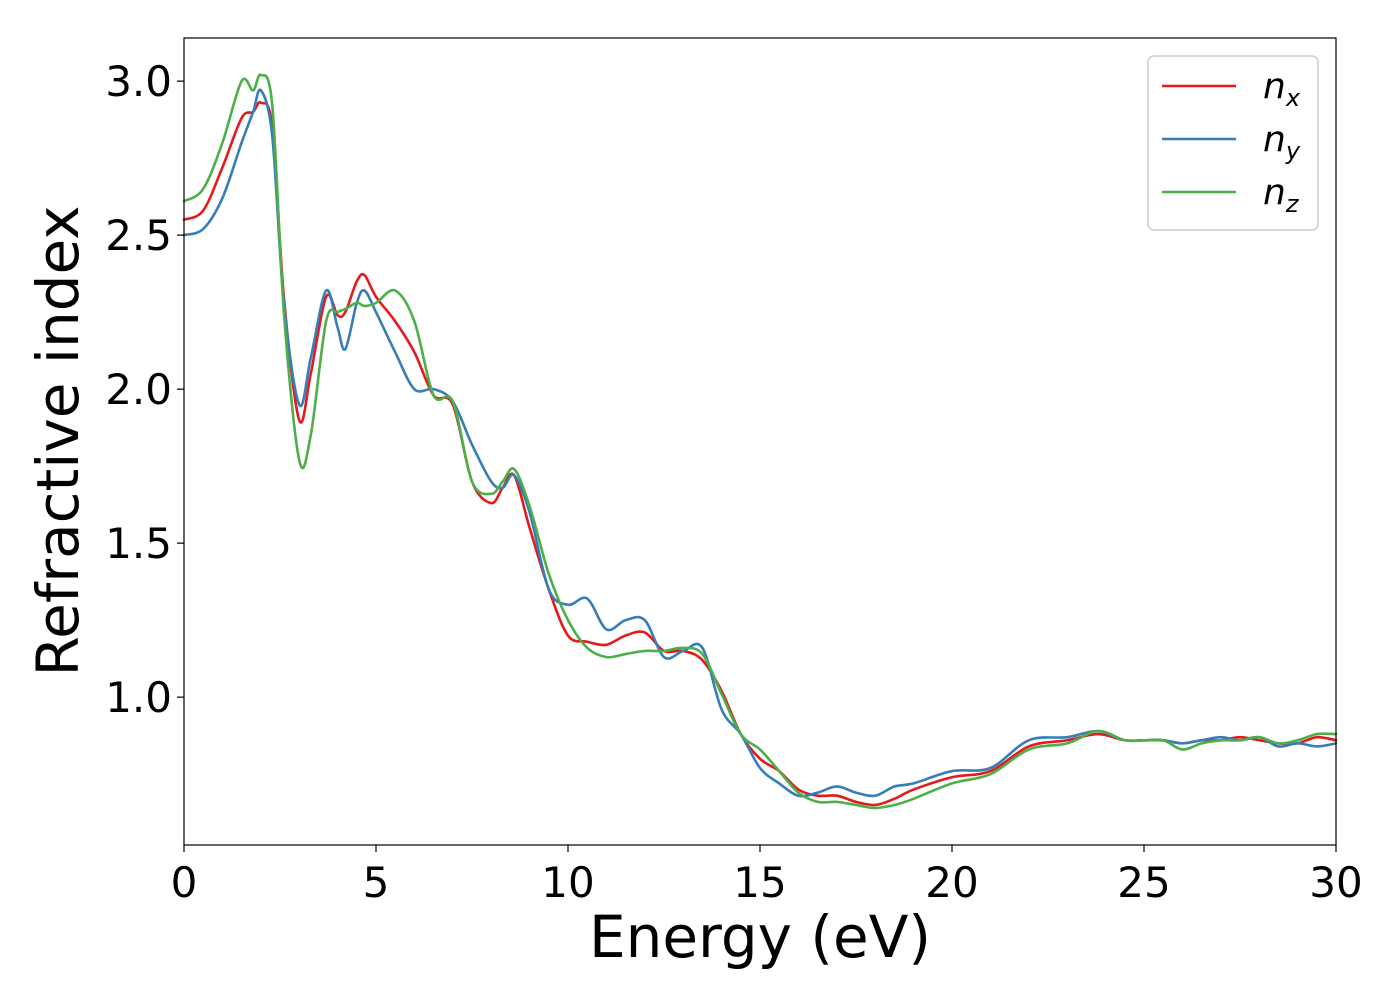 This screenshot has height=1000, width=1400. Describe the element at coordinates (1282, 89) in the screenshot. I see `legend-label-nx: nx` at that location.